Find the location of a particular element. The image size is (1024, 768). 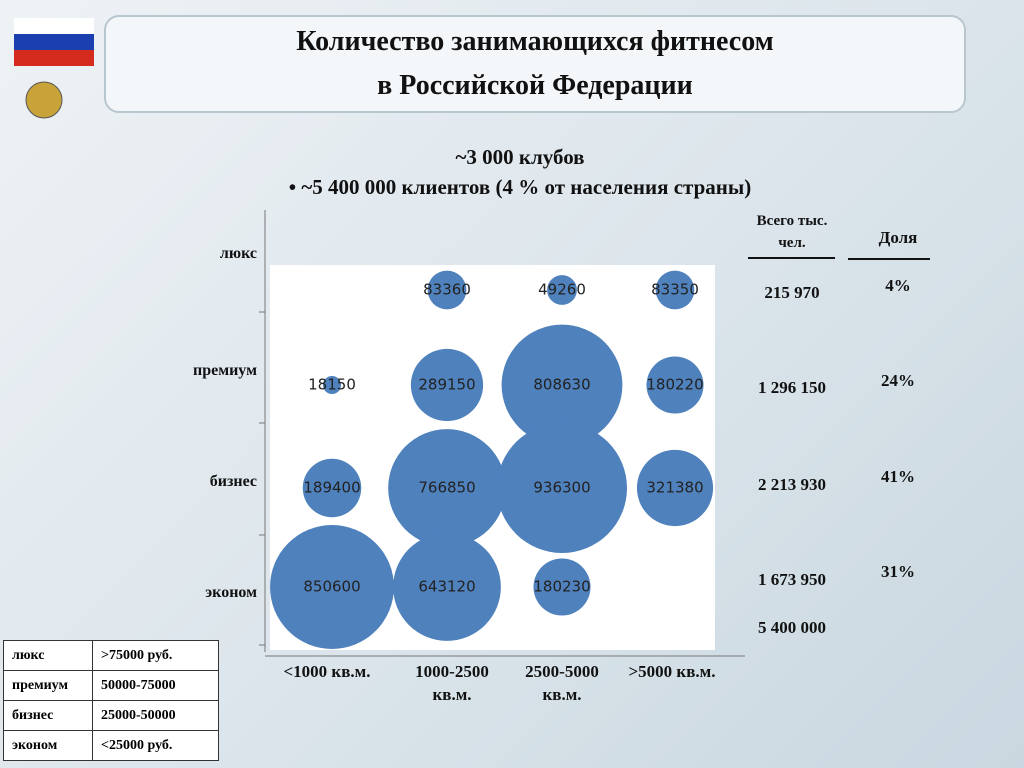

legend-row: эконом <25000 руб. is located at coordinates (111, 745).